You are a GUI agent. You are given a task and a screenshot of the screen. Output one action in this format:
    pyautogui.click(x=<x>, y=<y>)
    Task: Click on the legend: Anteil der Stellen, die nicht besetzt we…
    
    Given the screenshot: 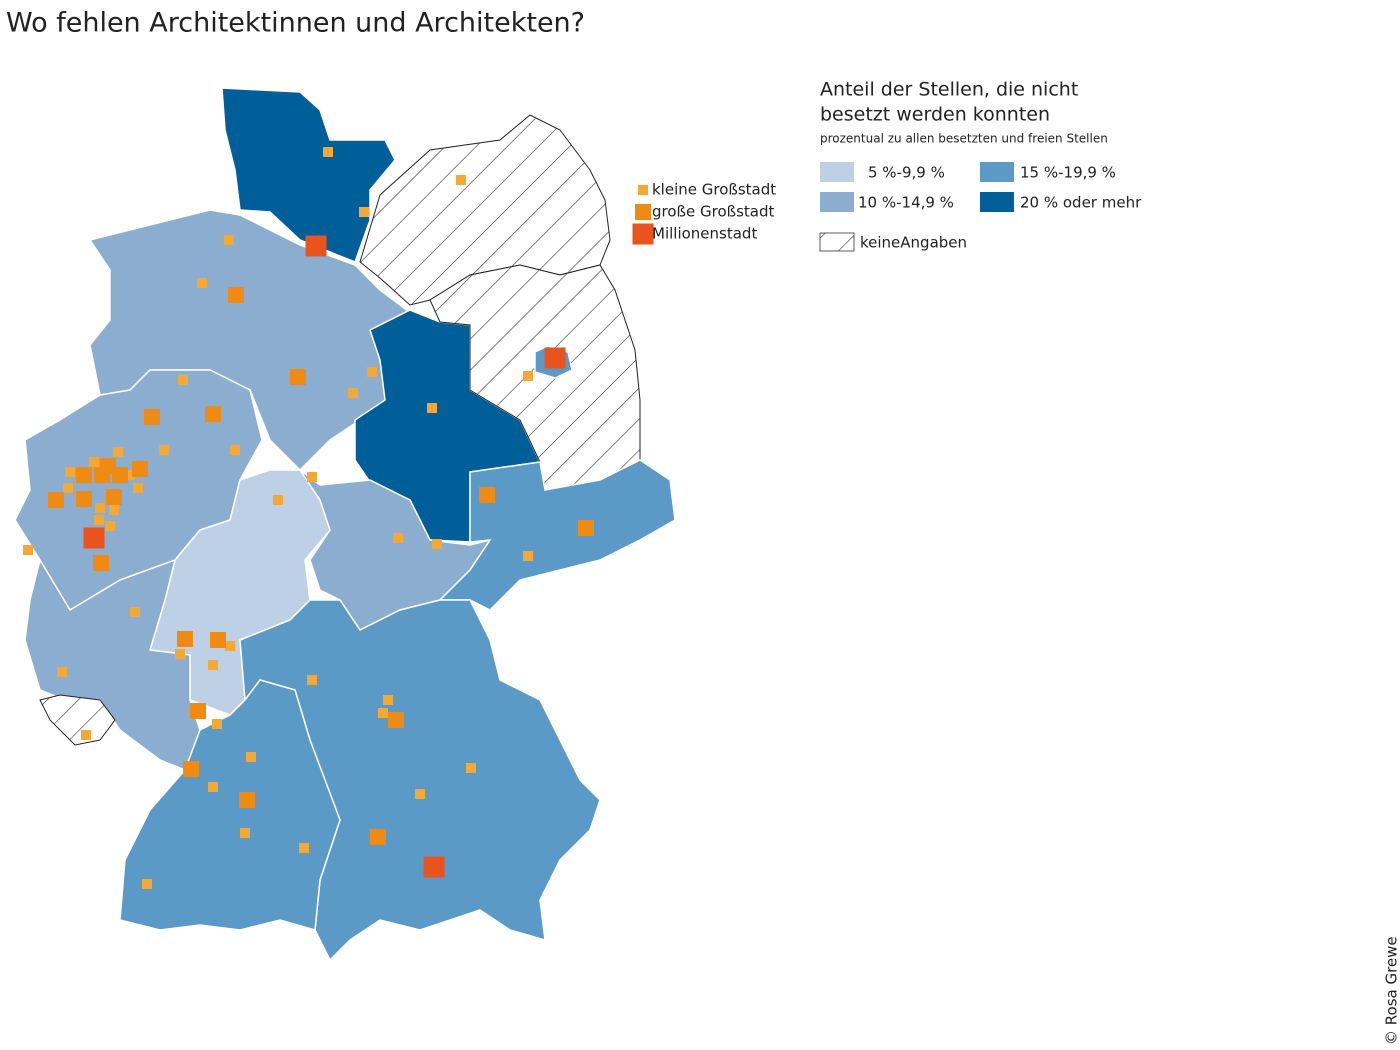 What is the action you would take?
    pyautogui.click(x=887, y=165)
    